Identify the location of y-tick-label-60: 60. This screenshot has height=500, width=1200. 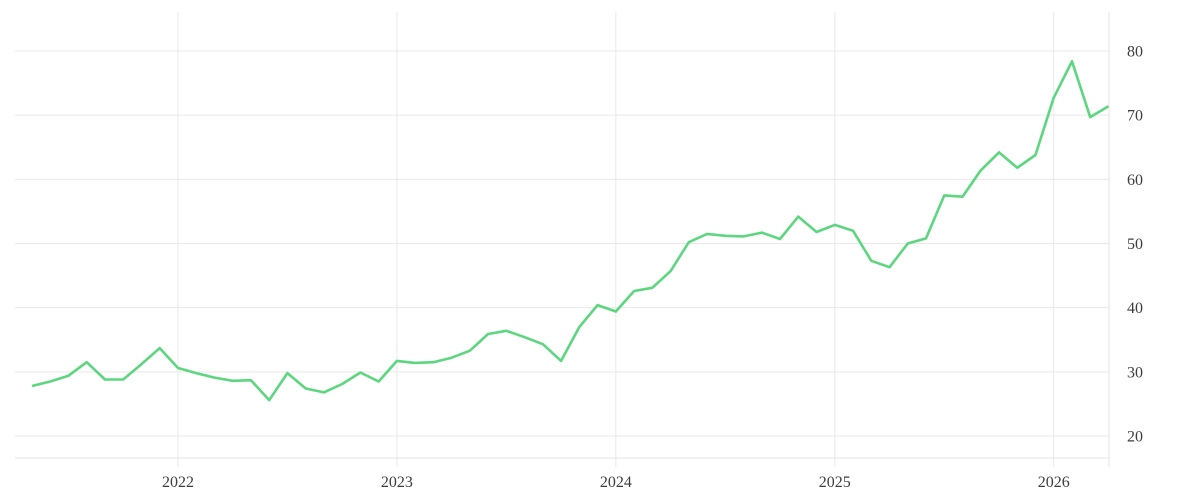
(1135, 180).